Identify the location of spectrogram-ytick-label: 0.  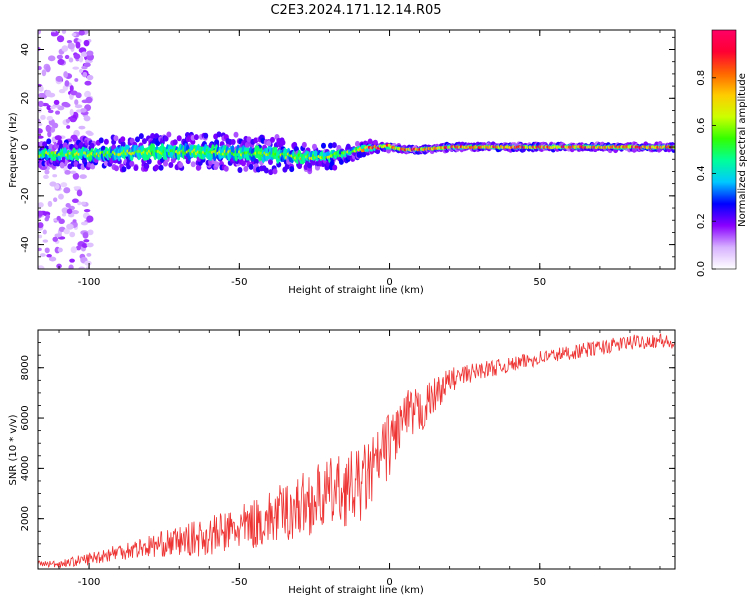
(25, 147).